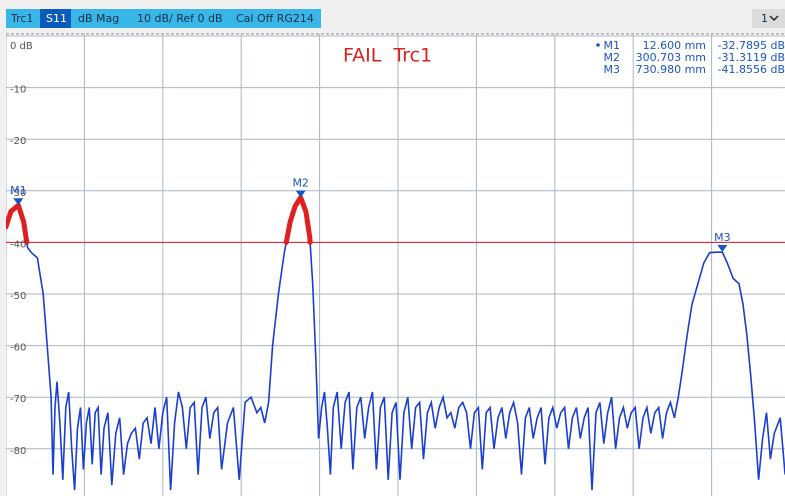  Describe the element at coordinates (18, 451) in the screenshot. I see `y-tick-label: -80` at that location.